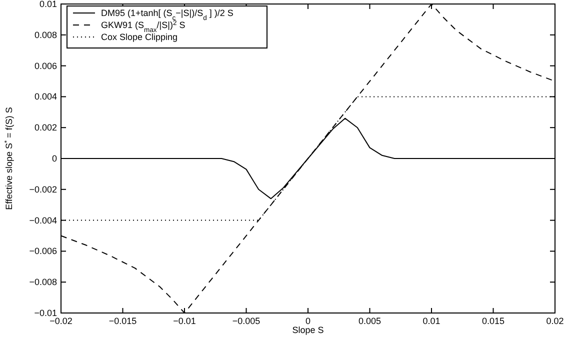 The image size is (567, 340). I want to click on y-tick-label: 0.006, so click(45, 65).